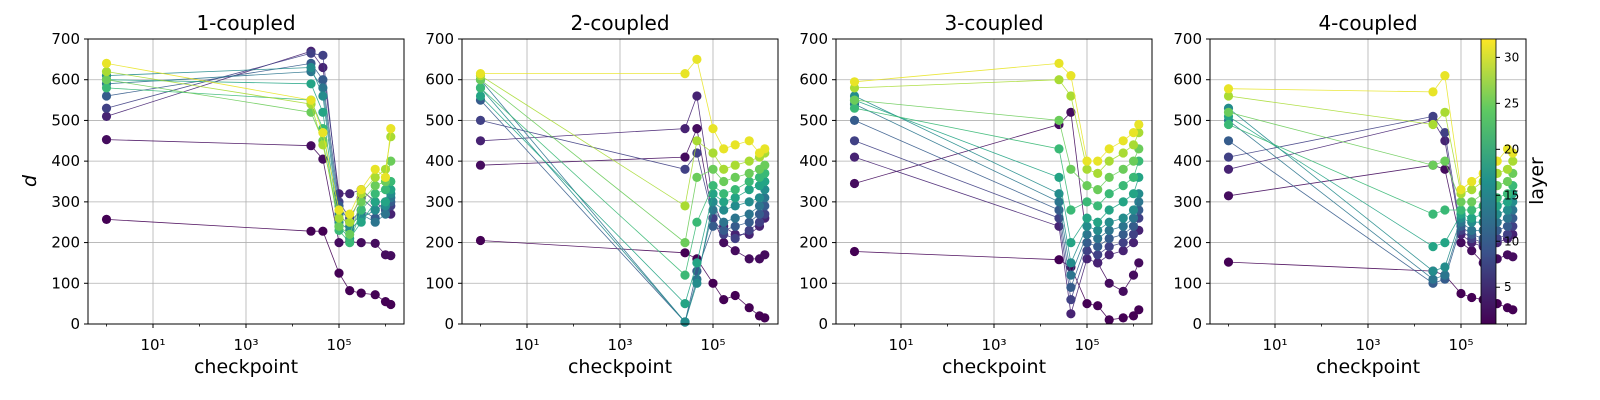  Describe the element at coordinates (1274, 345) in the screenshot. I see `x-tick-label: 10¹` at that location.